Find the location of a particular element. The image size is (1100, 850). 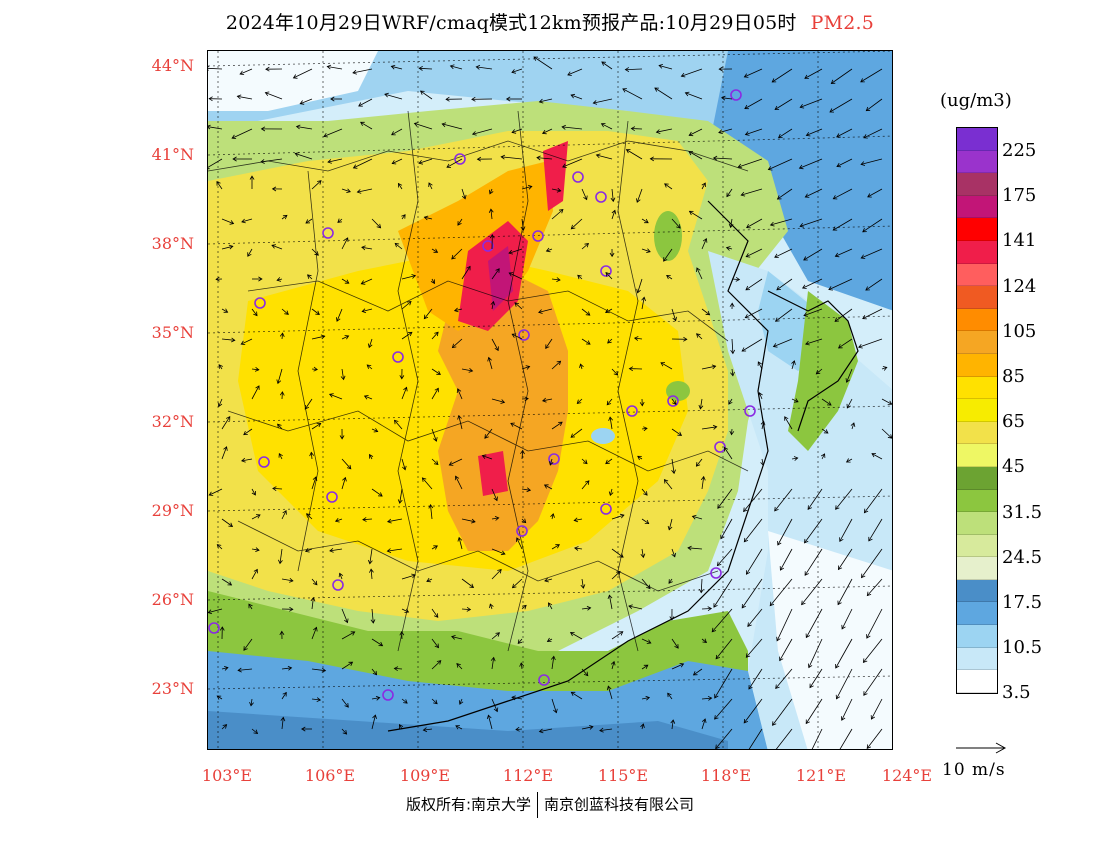

colorbar-label: 3.5 is located at coordinates (1016, 693).